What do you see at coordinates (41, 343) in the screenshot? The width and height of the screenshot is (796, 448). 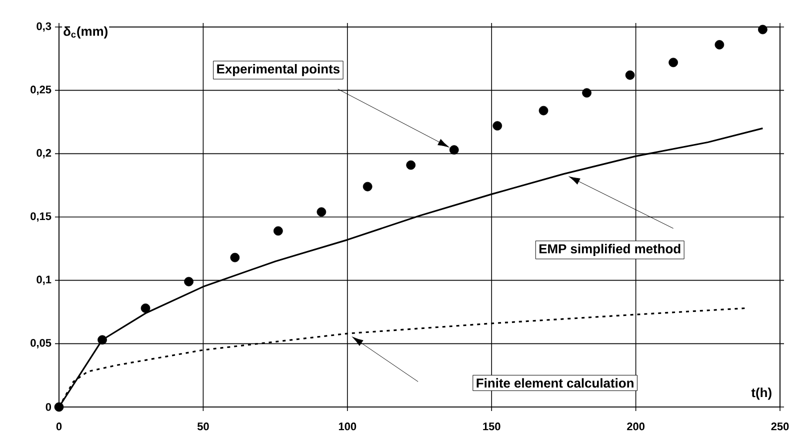 I see `y-tick-label: 0,05` at bounding box center [41, 343].